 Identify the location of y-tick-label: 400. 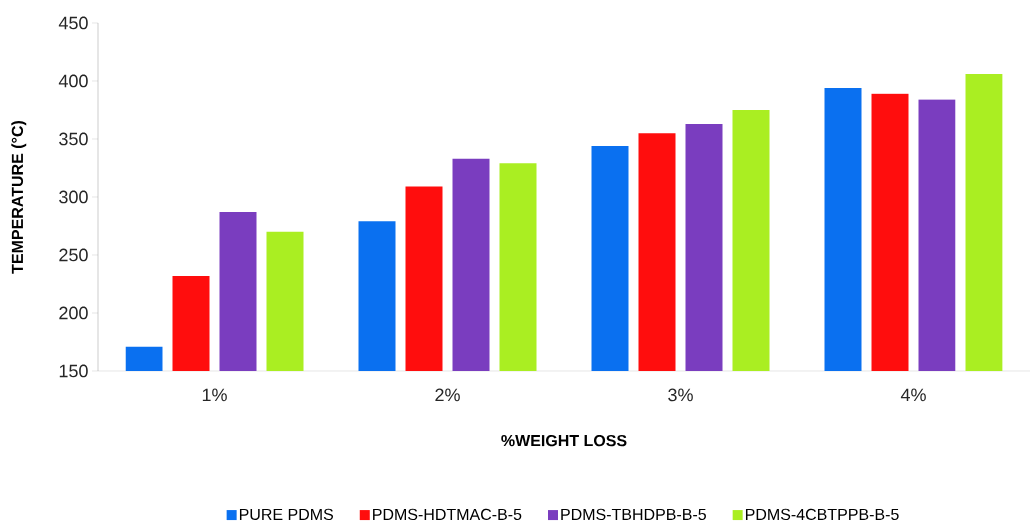
(73, 81).